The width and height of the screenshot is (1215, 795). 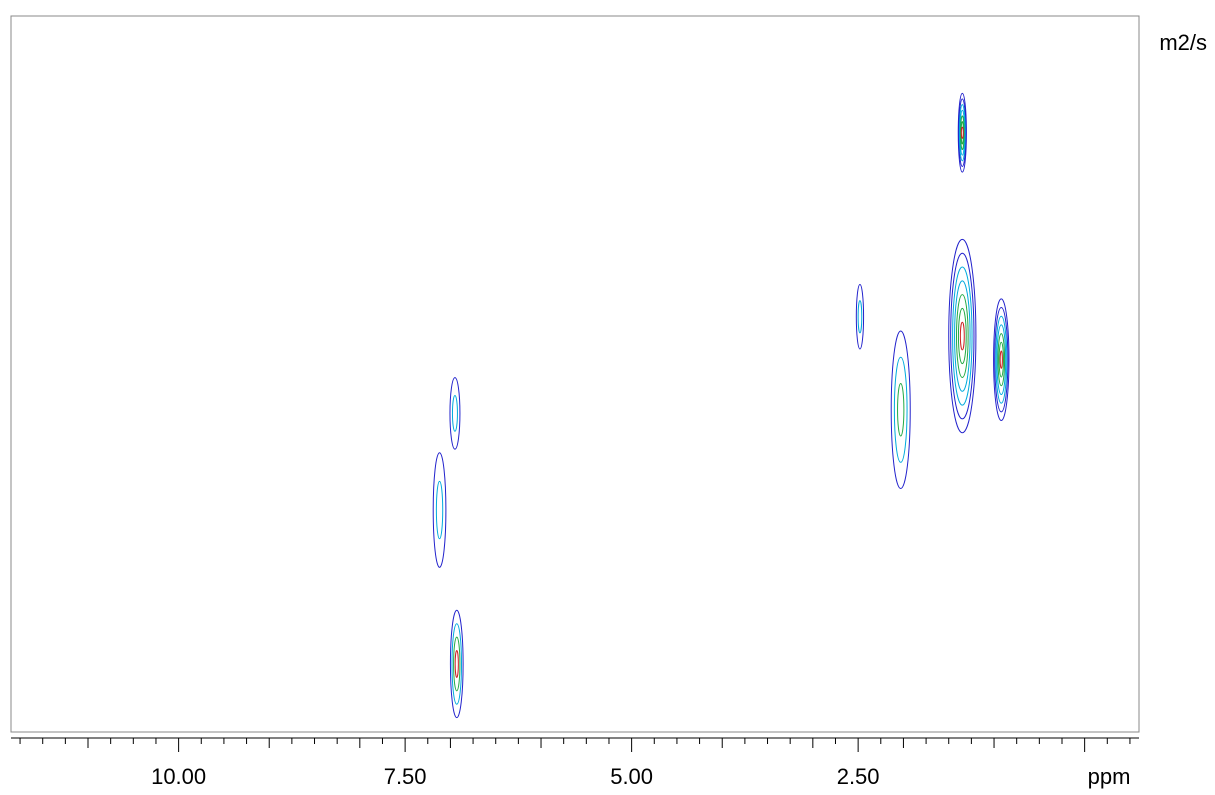 What do you see at coordinates (178, 776) in the screenshot?
I see `x-tick-label: 10.00` at bounding box center [178, 776].